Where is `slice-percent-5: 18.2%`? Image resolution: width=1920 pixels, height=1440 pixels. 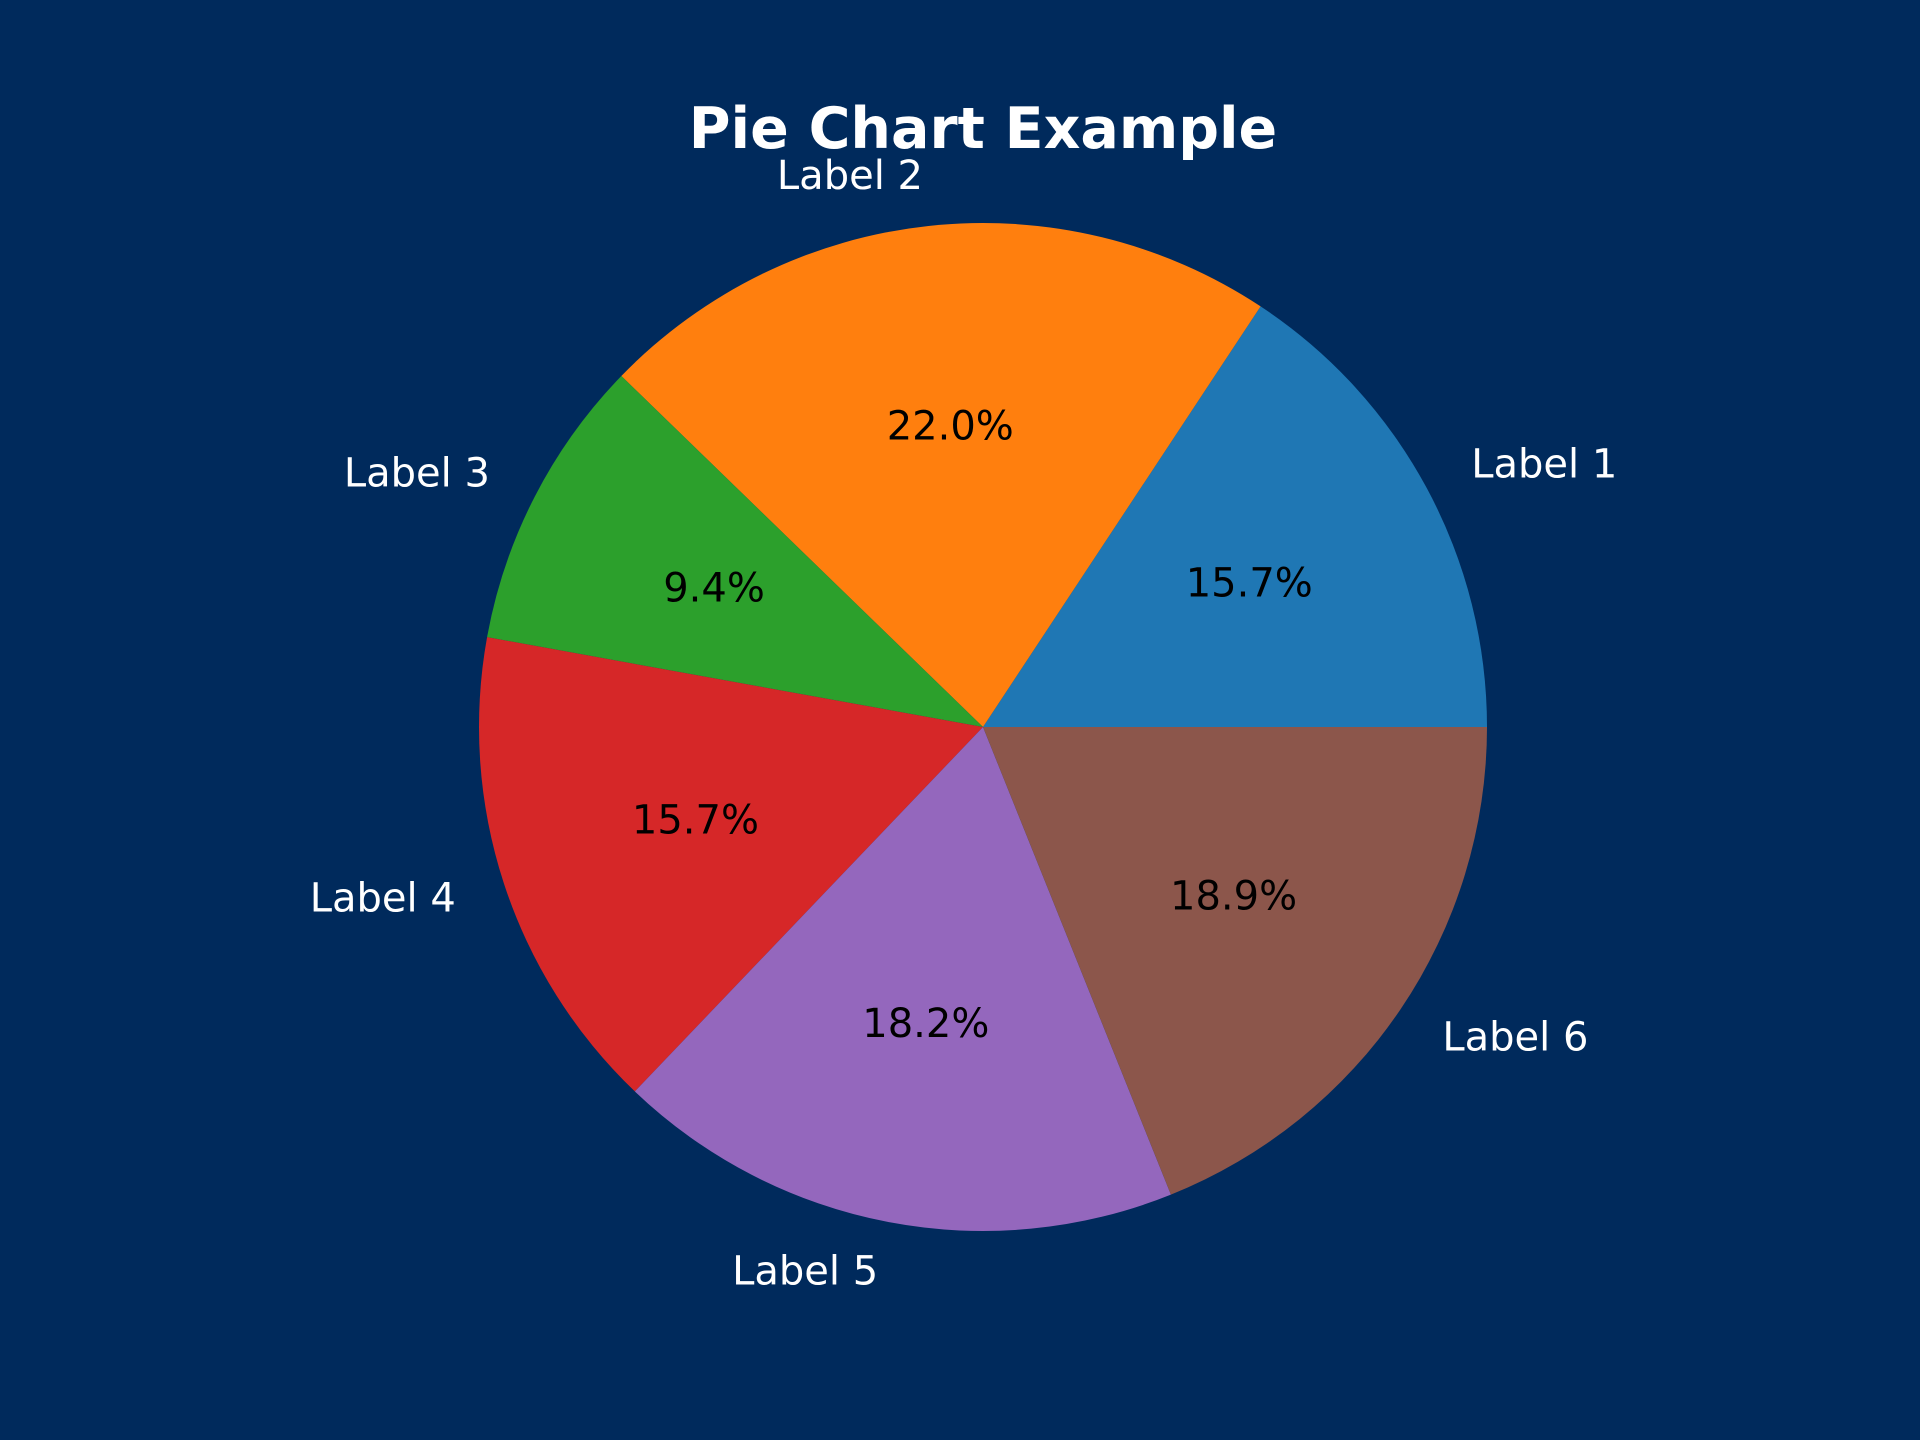
slice-percent-5: 18.2% is located at coordinates (925, 1024).